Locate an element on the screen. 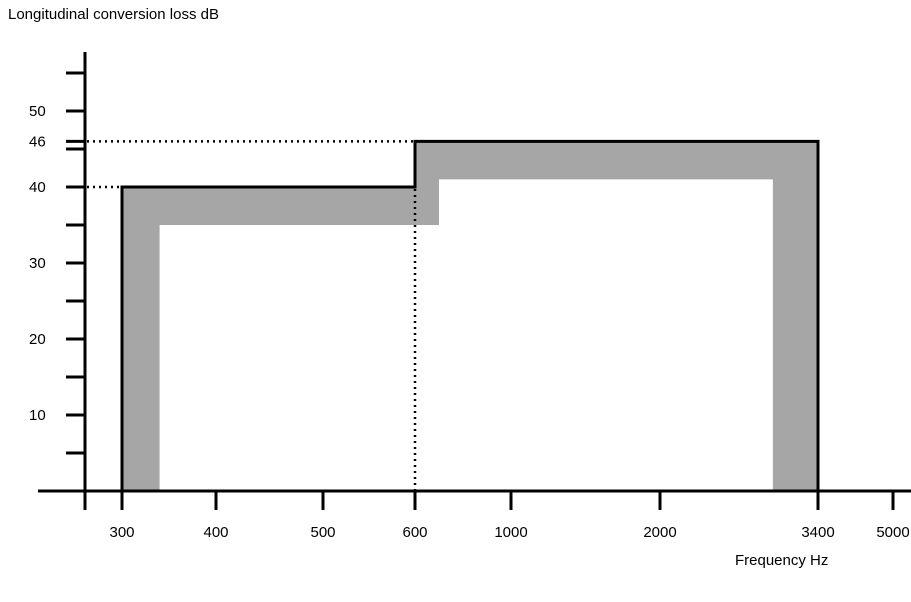 The width and height of the screenshot is (911, 602). x-tick-label: 500 is located at coordinates (322, 532).